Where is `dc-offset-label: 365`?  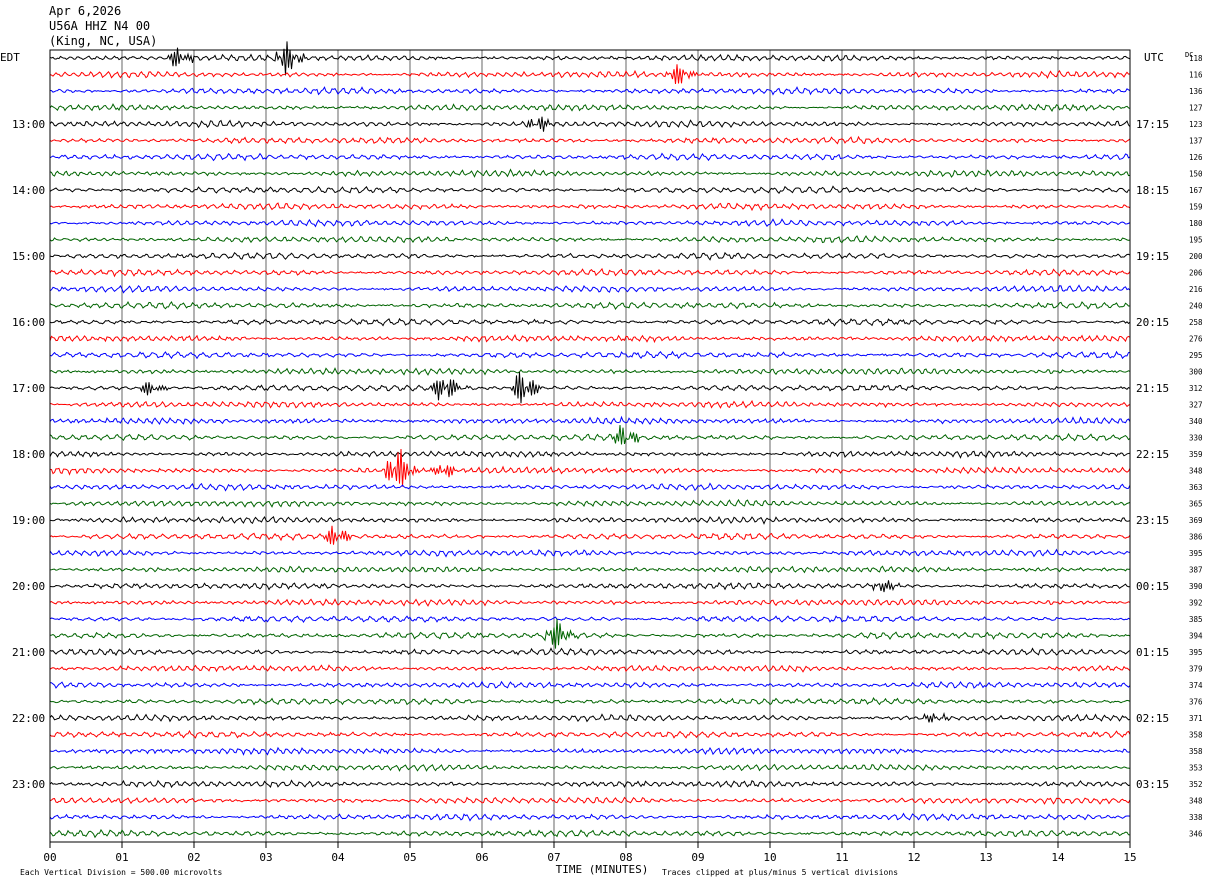
dc-offset-label: 365 is located at coordinates (1196, 504).